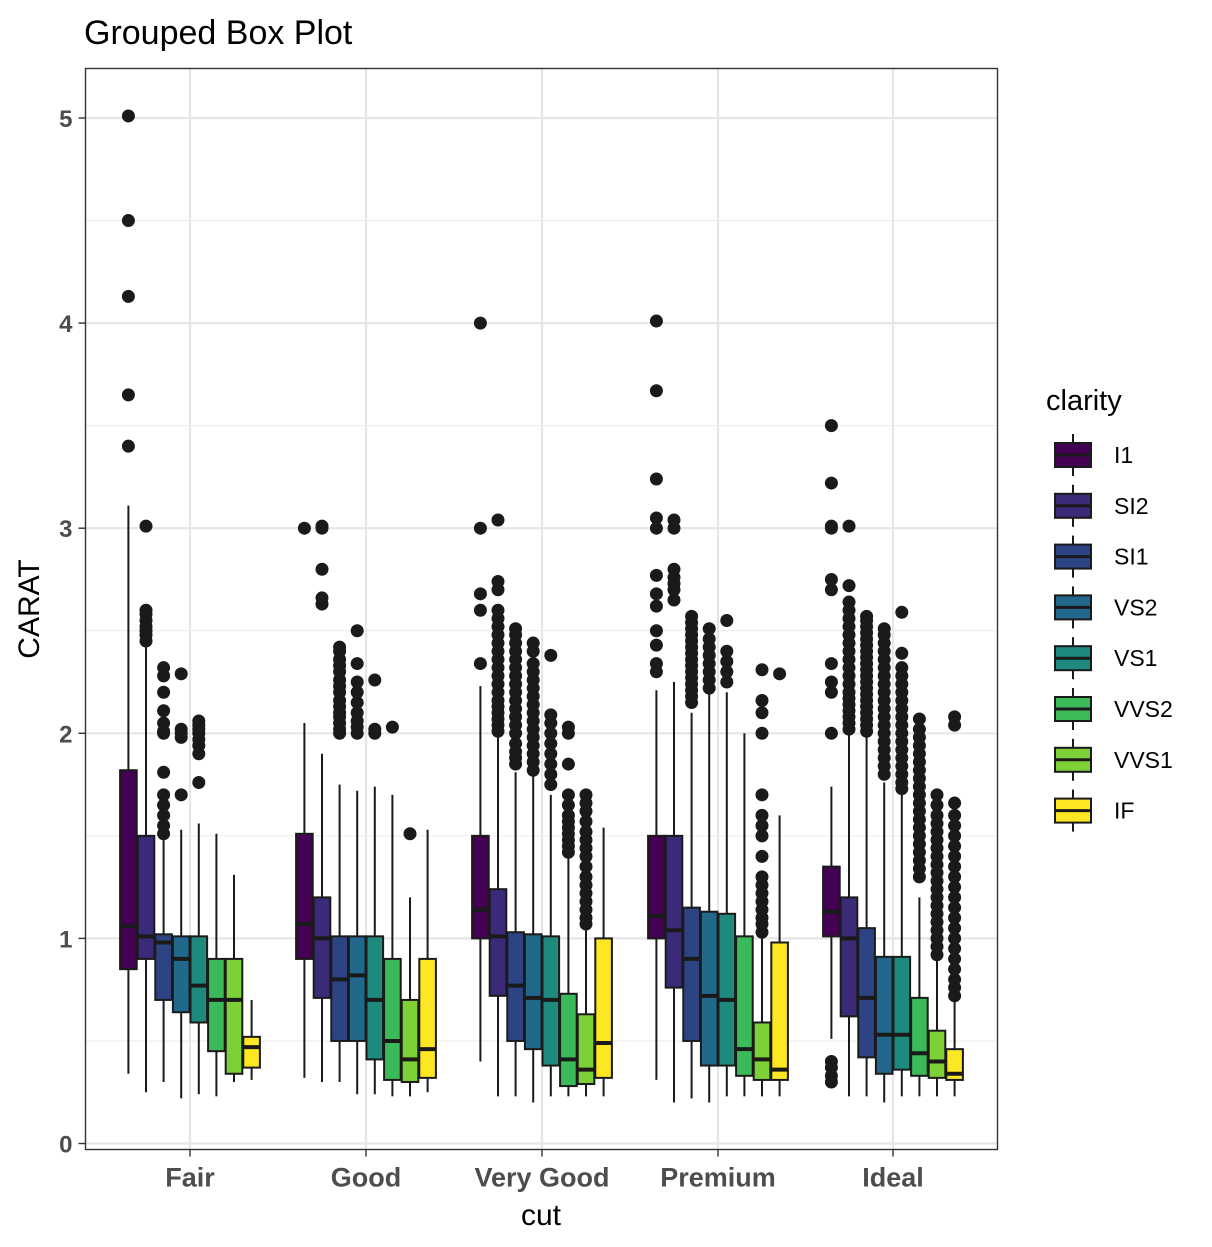 Image resolution: width=1212 pixels, height=1247 pixels. What do you see at coordinates (72, 632) in the screenshot?
I see `y-axis: 0 1 2 3 4 5` at bounding box center [72, 632].